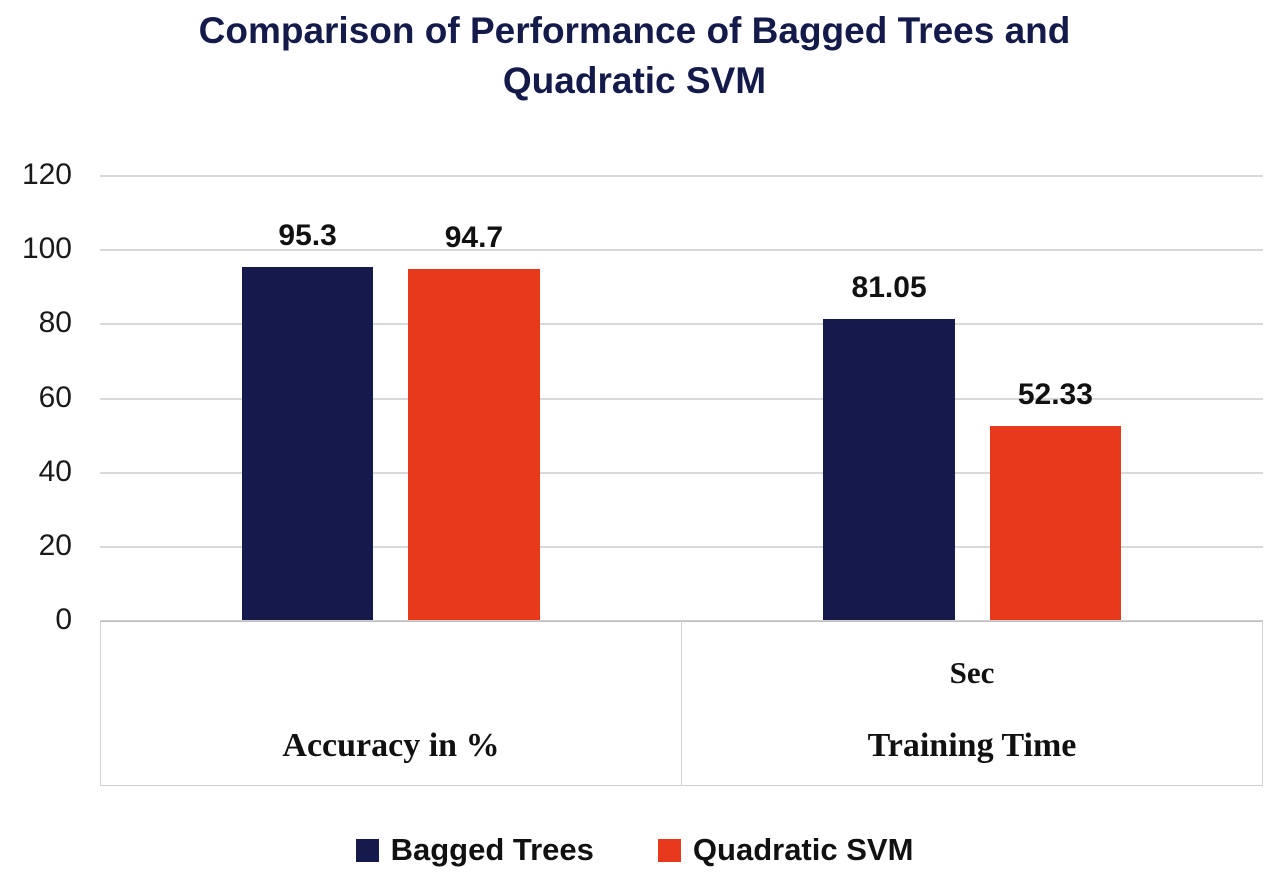 The width and height of the screenshot is (1269, 881). I want to click on legend-item-quadratic-svm: Quadratic SVM, so click(785, 850).